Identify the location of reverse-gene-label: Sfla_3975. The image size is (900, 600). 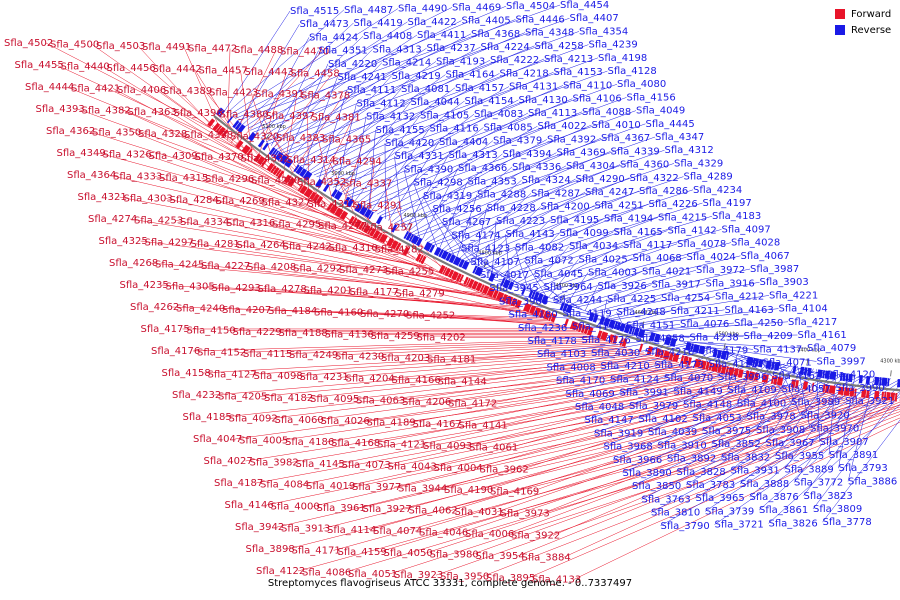
(726, 431).